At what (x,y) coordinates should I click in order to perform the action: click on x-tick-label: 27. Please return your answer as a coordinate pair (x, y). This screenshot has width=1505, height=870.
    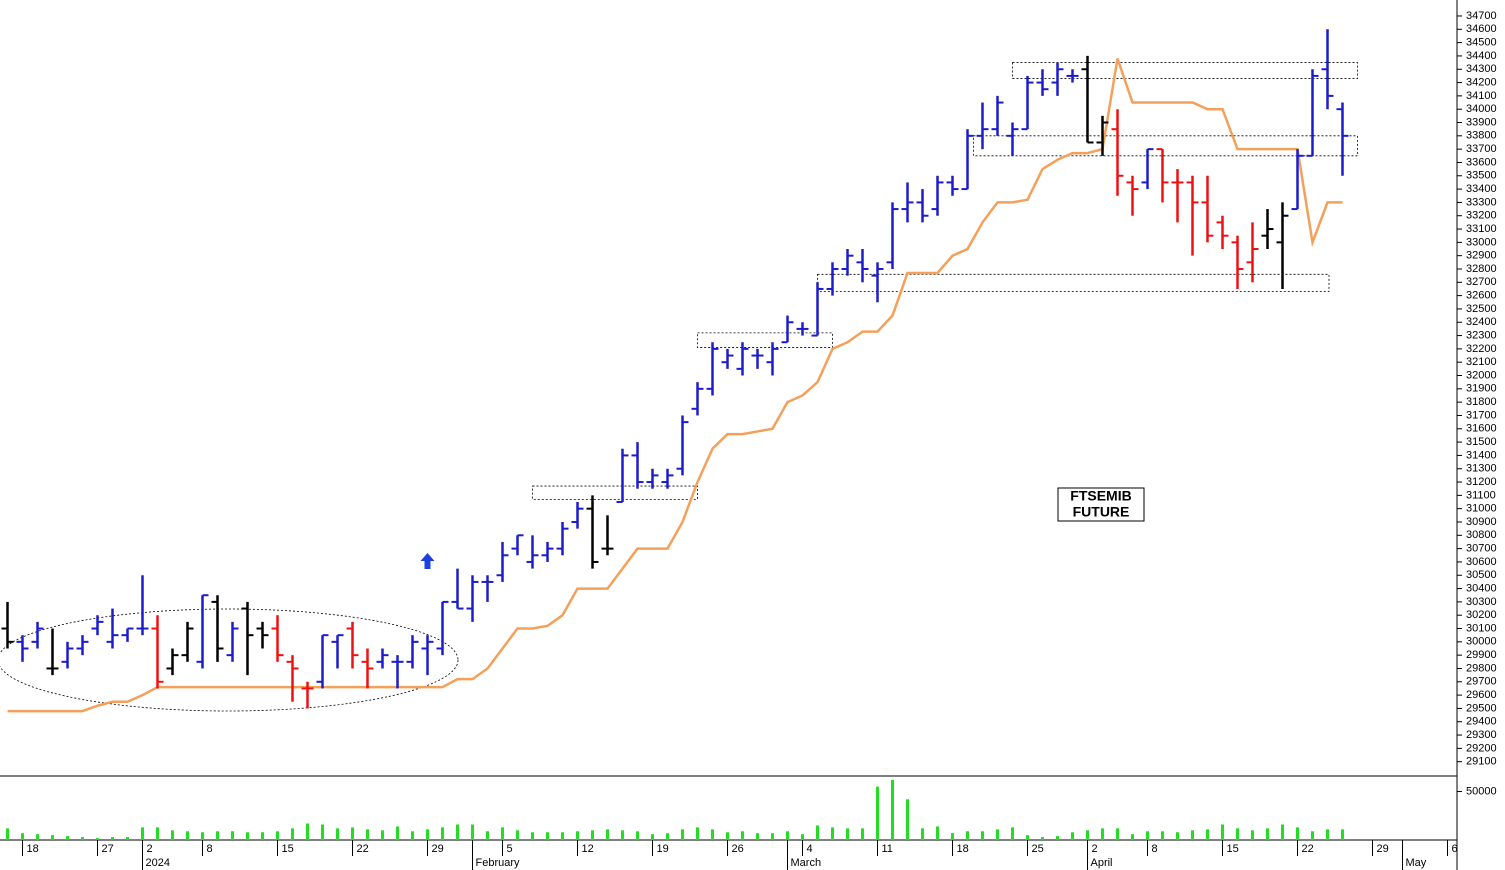
    Looking at the image, I should click on (108, 849).